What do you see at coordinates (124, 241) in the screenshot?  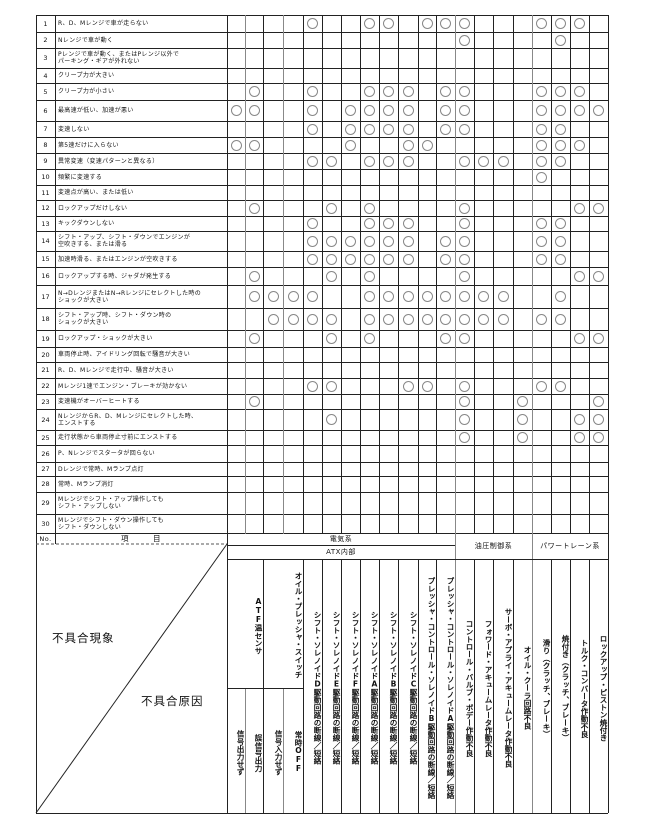 I see `row-symptom-text: シフト・アップ、シフト・ダウンでエンジンが 空吹きする、または滑る` at bounding box center [124, 241].